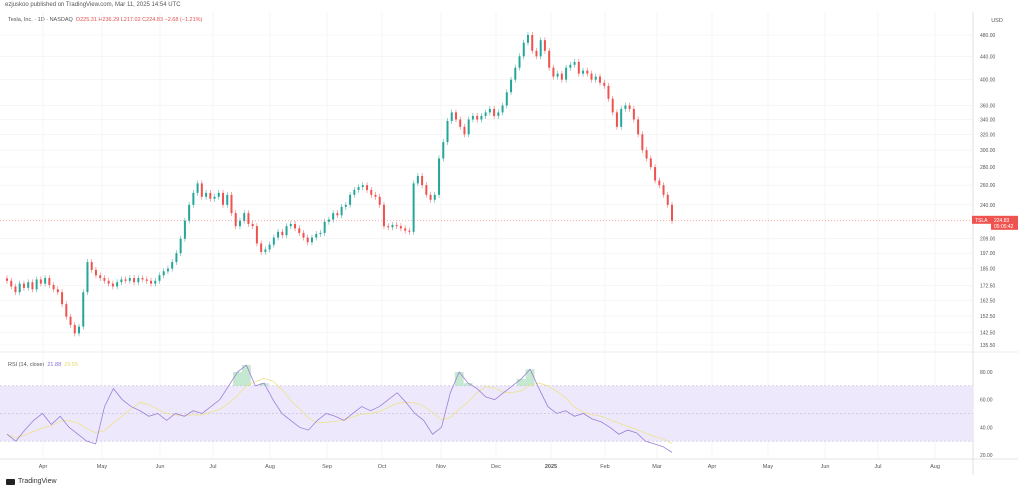 The height and width of the screenshot is (491, 1024). Describe the element at coordinates (988, 346) in the screenshot. I see `y-tick-label: 135.50` at that location.